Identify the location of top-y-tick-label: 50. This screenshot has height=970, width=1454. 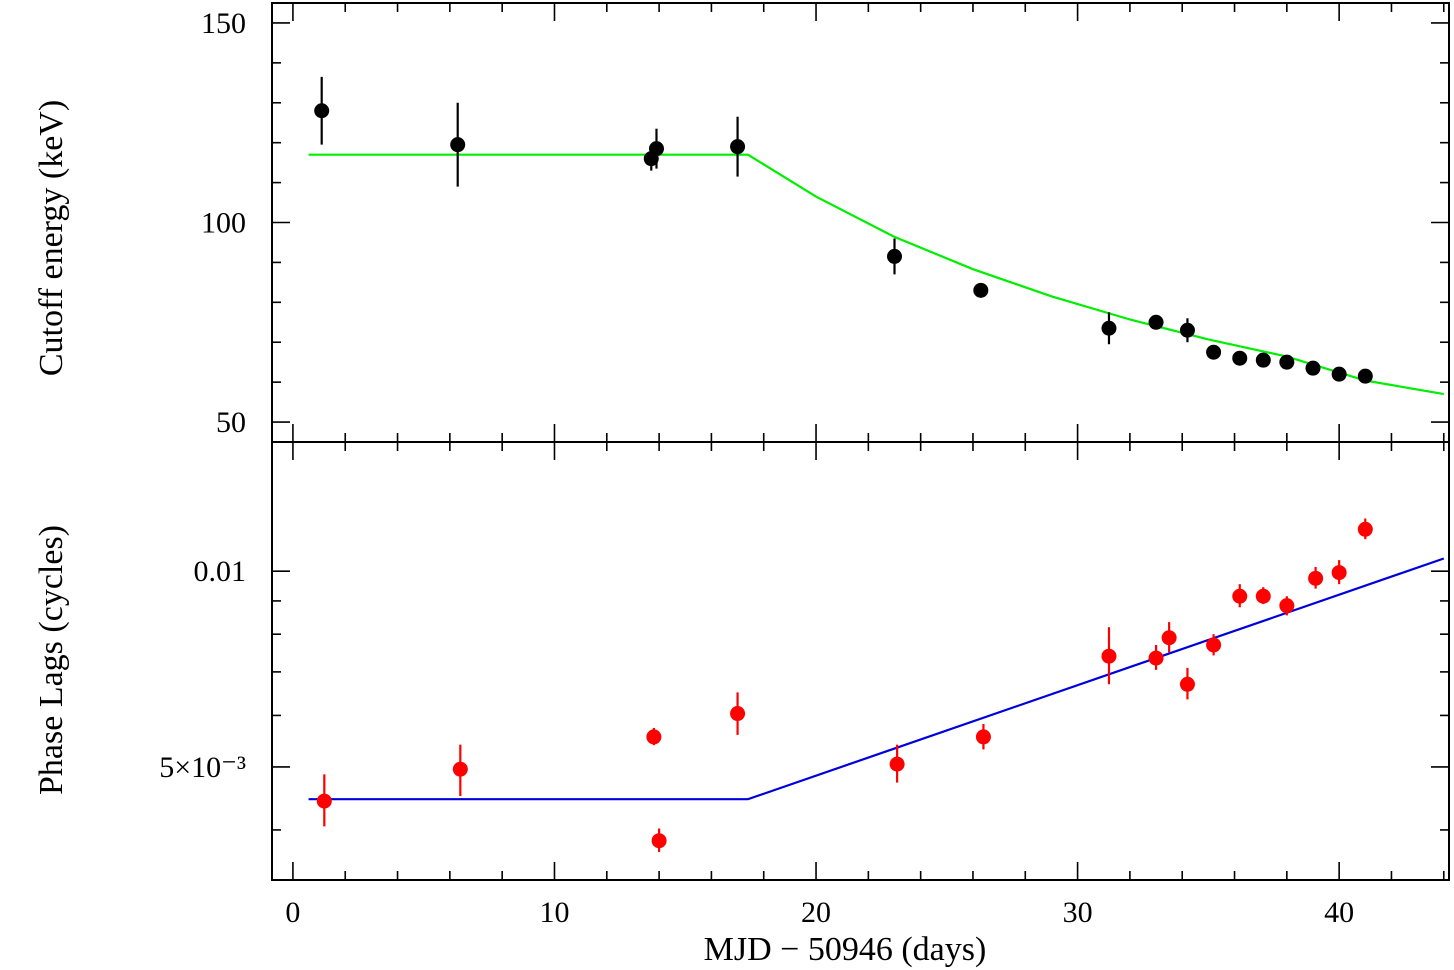
(231, 422).